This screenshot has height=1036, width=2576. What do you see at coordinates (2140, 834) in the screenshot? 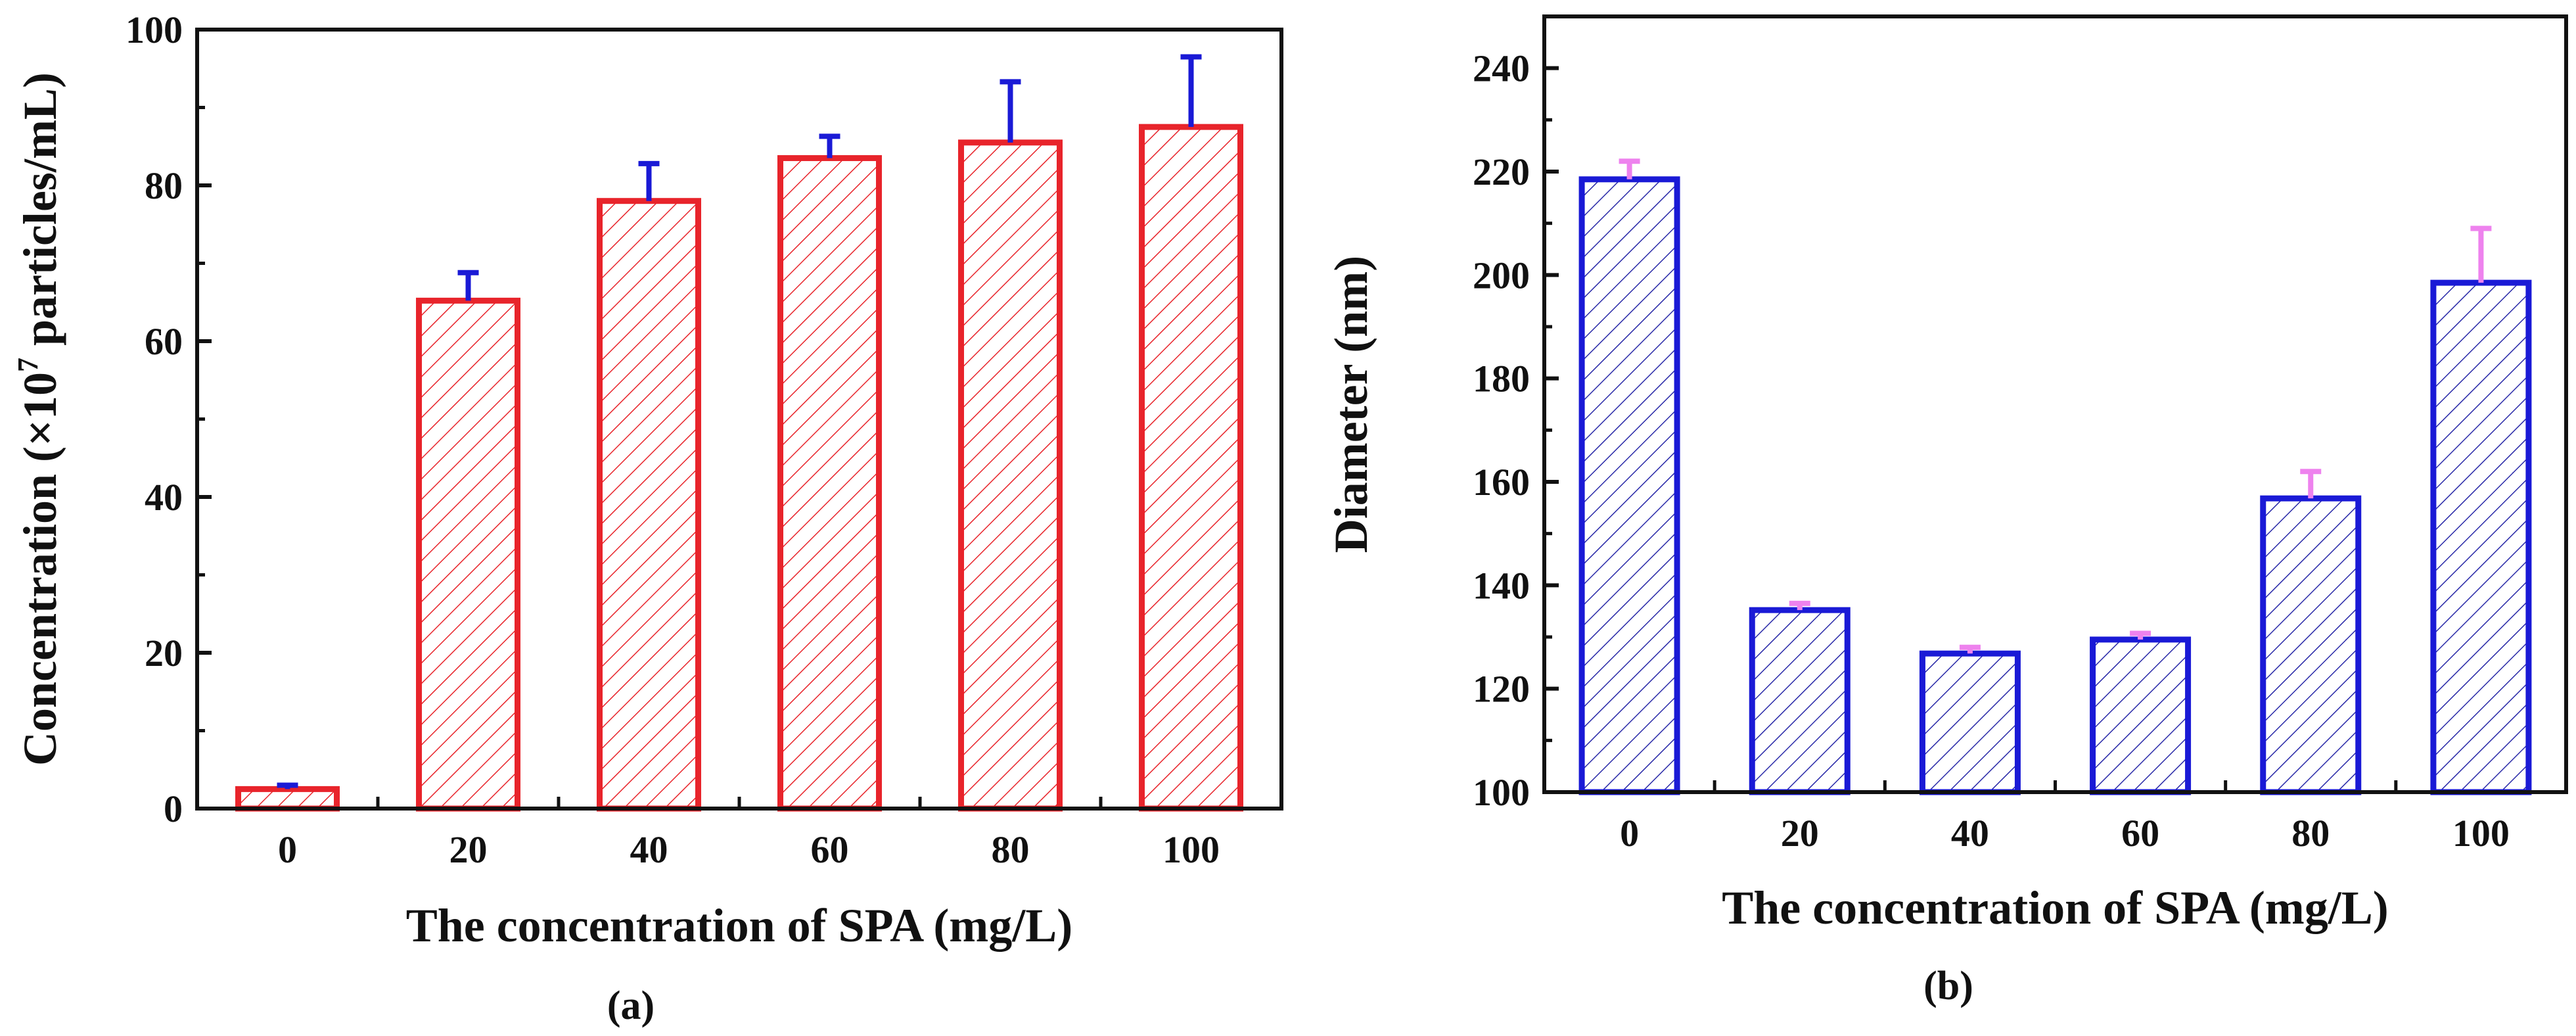
I see `x-tick-label-b-60: 60` at bounding box center [2140, 834].